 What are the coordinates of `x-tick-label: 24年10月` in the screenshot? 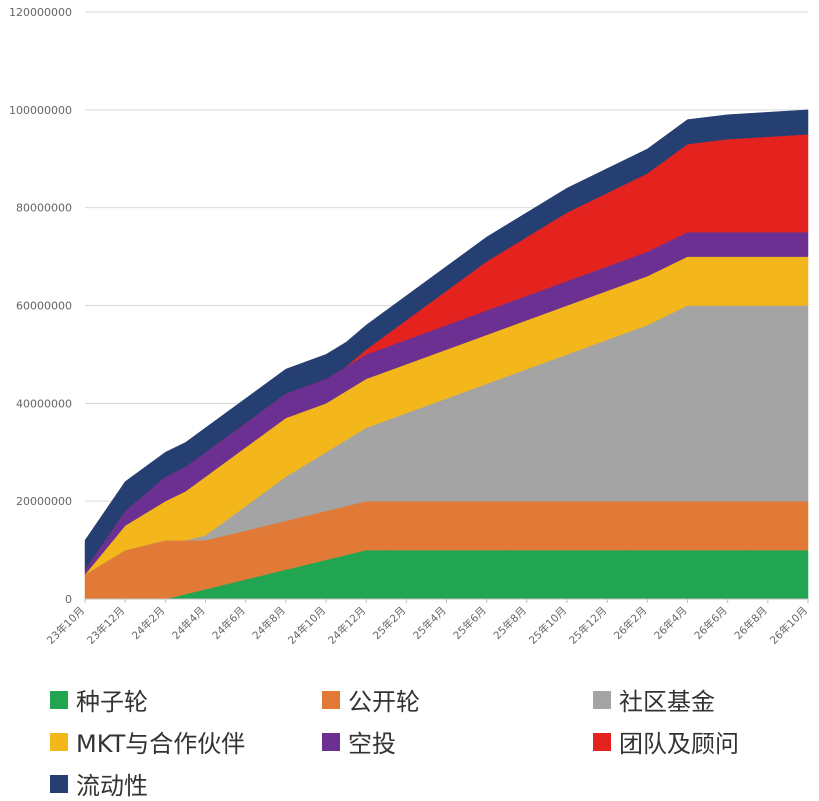 It's located at (306, 625).